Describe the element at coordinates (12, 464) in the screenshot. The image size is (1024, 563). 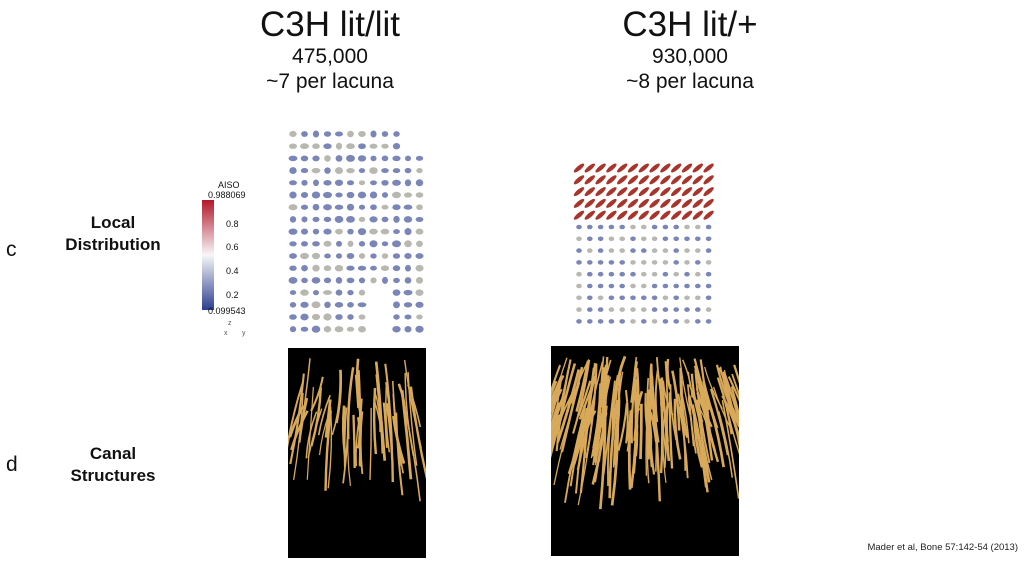
I see `row-letter-d: d` at that location.